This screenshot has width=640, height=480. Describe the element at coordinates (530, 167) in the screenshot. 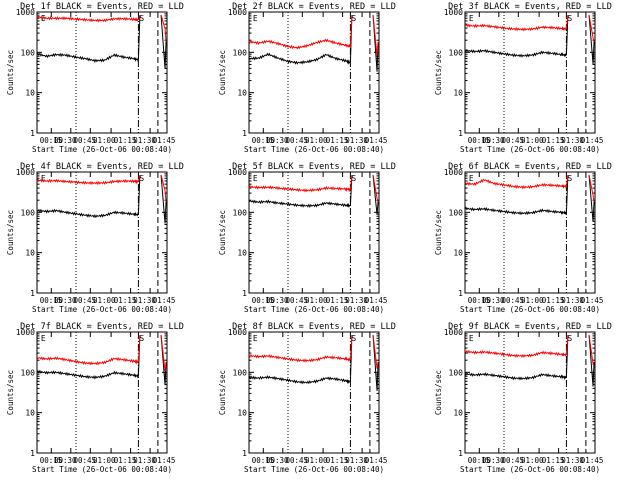

I see `panel-title: Det 6f BLACK = Events, RED = LLD` at that location.